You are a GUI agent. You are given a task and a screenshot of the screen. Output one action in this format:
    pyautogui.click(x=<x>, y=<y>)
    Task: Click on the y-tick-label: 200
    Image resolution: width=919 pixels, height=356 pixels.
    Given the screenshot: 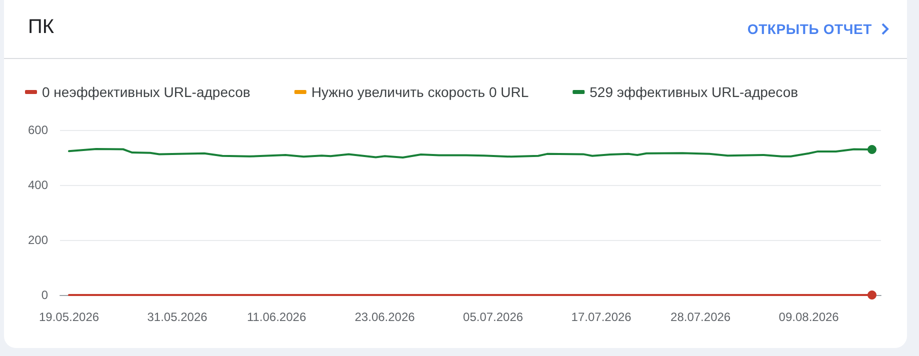 What is the action you would take?
    pyautogui.click(x=38, y=240)
    